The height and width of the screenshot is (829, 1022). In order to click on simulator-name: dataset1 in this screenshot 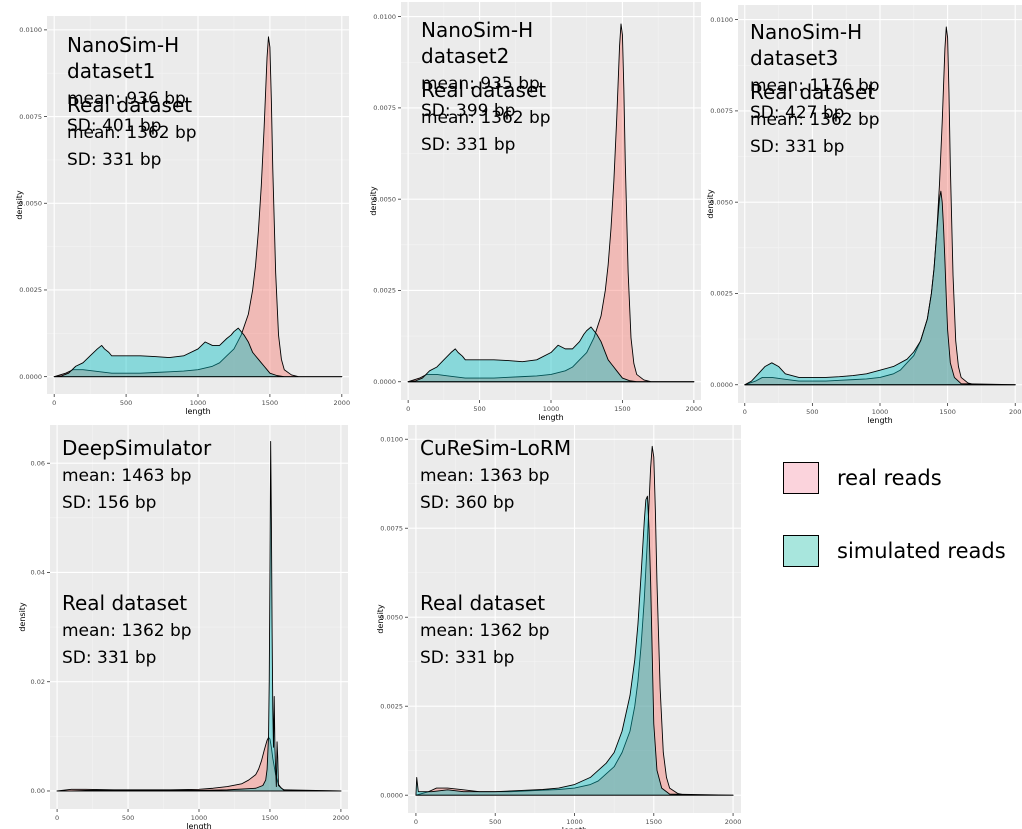, I will do `click(111, 71)`.